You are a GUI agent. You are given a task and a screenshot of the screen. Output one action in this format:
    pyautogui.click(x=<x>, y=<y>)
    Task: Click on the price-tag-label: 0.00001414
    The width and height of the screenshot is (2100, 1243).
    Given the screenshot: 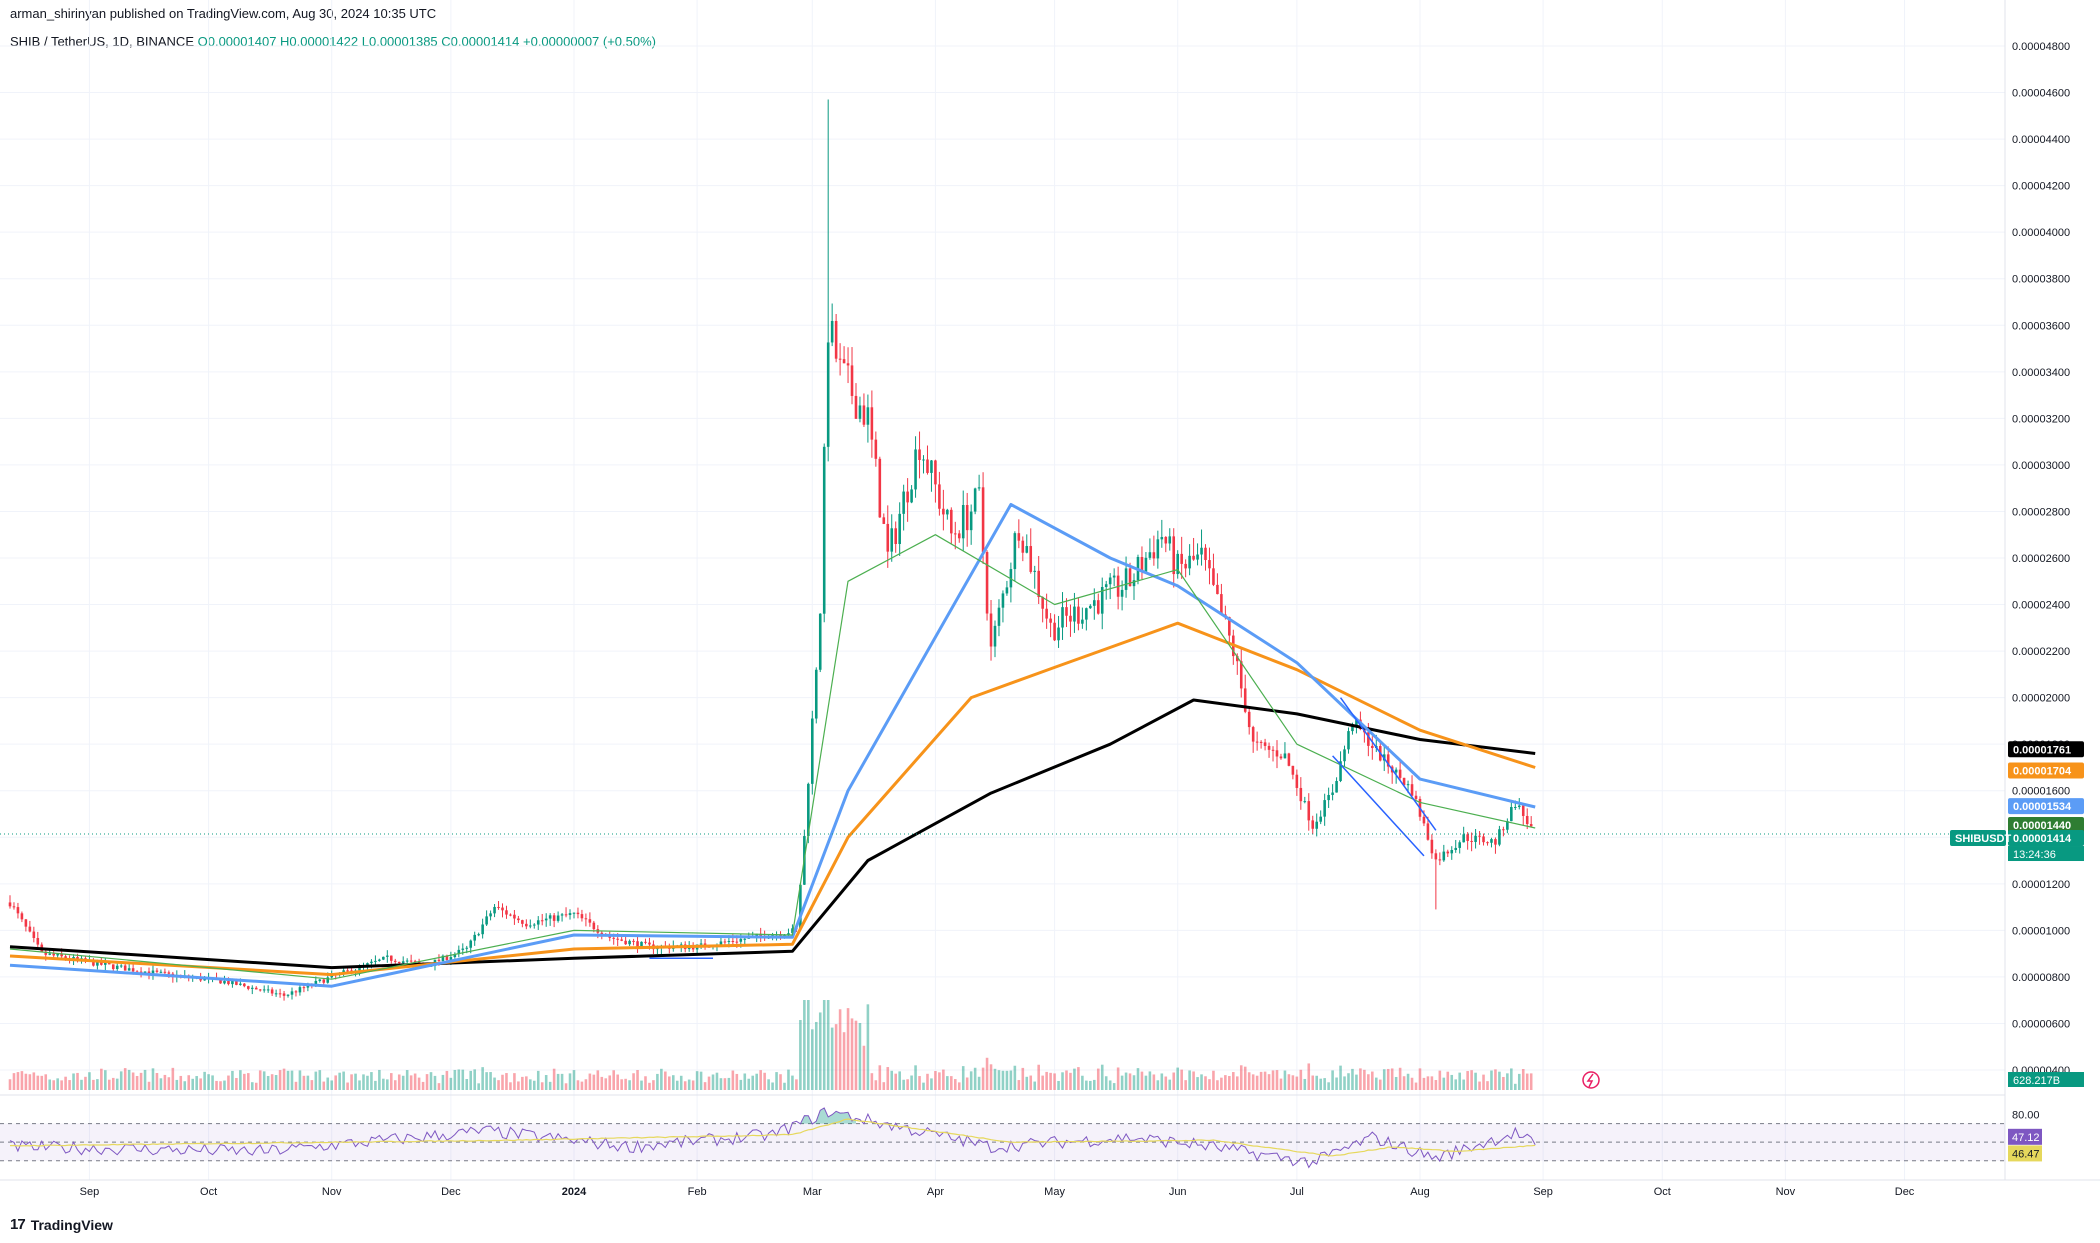 What is the action you would take?
    pyautogui.click(x=2042, y=839)
    